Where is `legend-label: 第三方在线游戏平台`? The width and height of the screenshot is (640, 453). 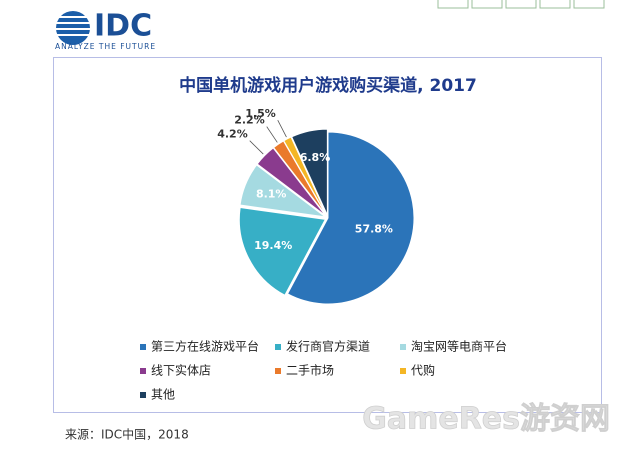 legend-label: 第三方在线游戏平台 is located at coordinates (205, 346).